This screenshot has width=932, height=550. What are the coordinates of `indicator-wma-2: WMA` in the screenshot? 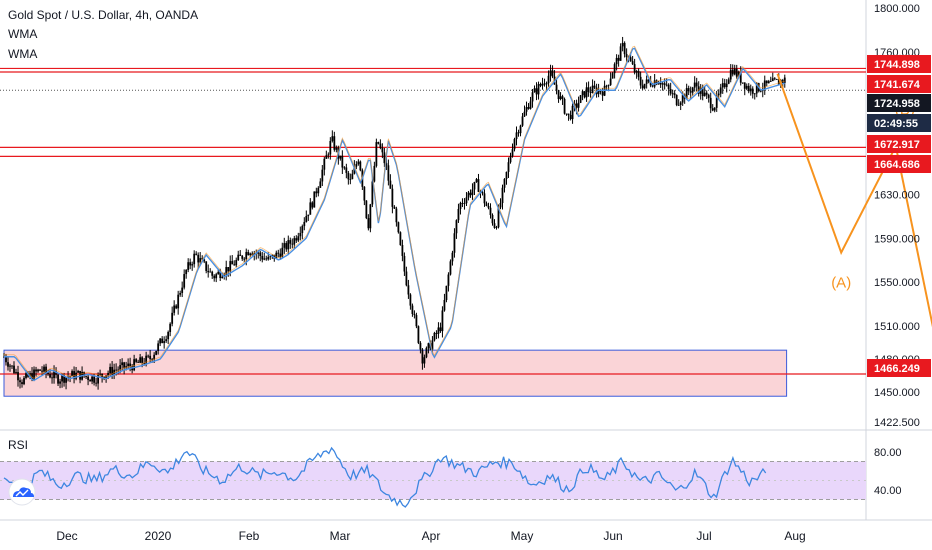 It's located at (23, 54).